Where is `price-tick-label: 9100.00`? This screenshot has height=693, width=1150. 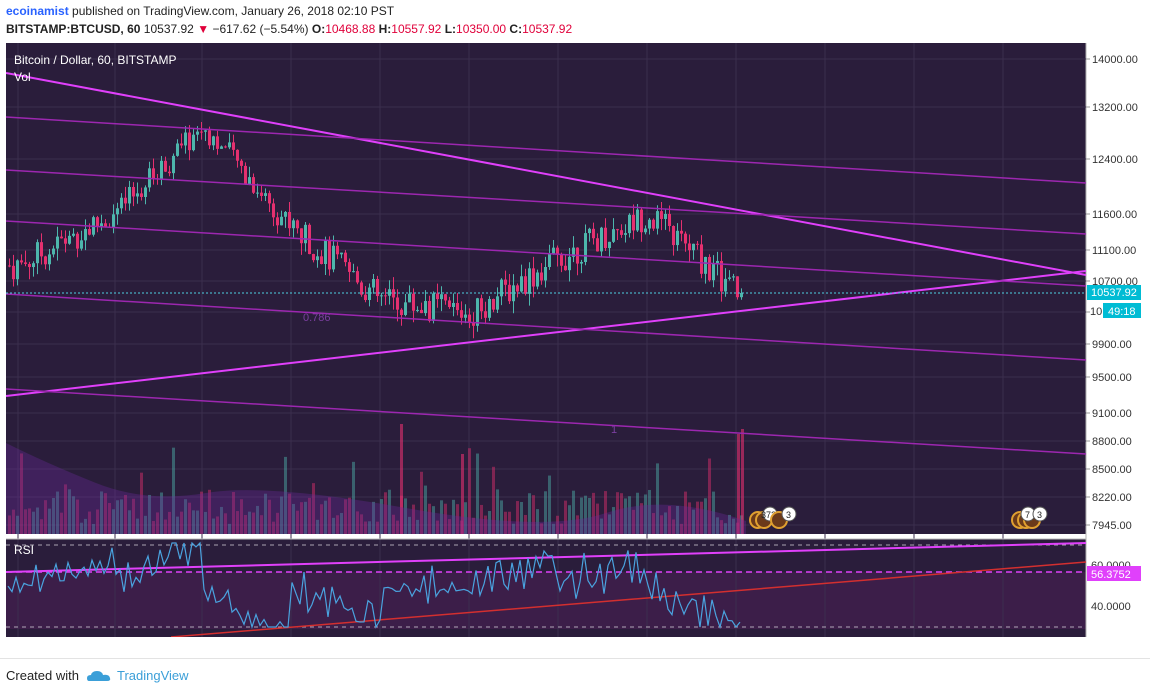
price-tick-label: 9100.00 is located at coordinates (1112, 414).